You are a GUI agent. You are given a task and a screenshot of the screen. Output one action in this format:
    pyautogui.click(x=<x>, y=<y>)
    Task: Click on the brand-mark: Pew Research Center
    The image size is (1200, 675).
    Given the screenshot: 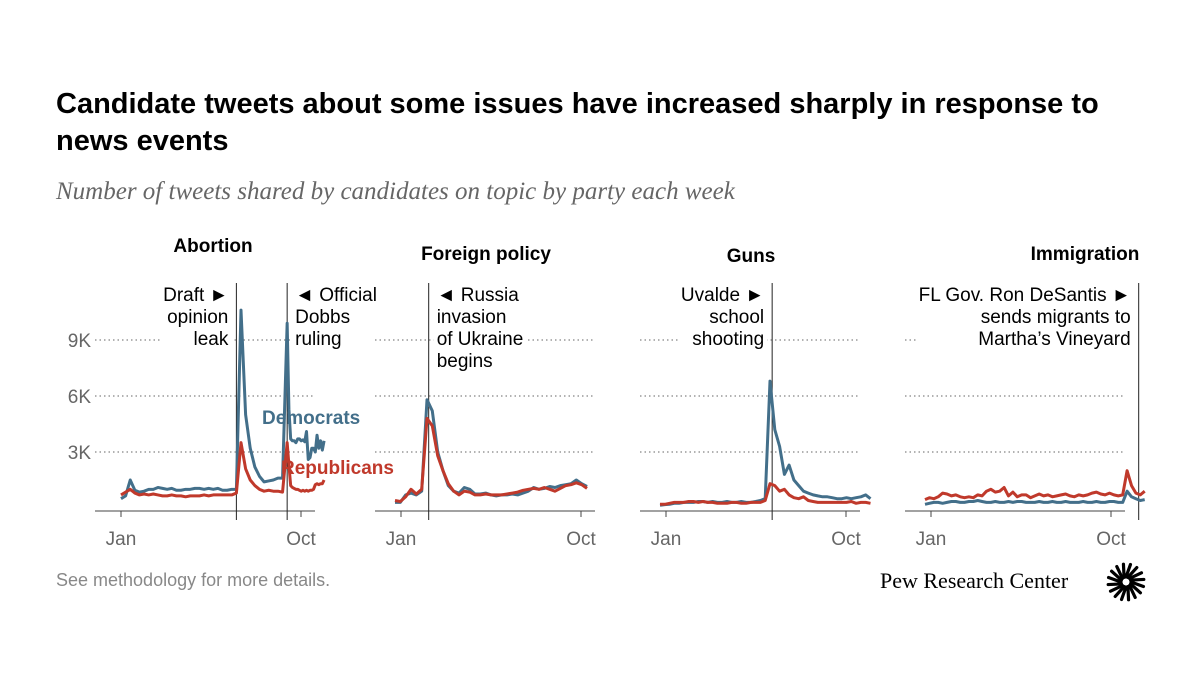 What is the action you would take?
    pyautogui.click(x=1015, y=582)
    